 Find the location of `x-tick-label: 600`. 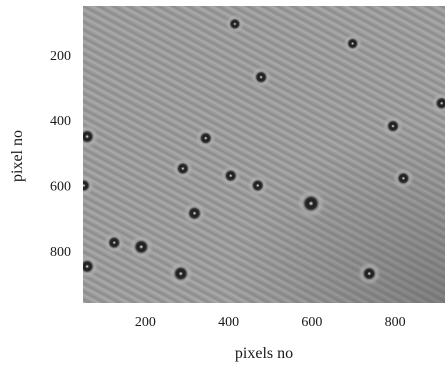

x-tick-label: 600 is located at coordinates (311, 322).